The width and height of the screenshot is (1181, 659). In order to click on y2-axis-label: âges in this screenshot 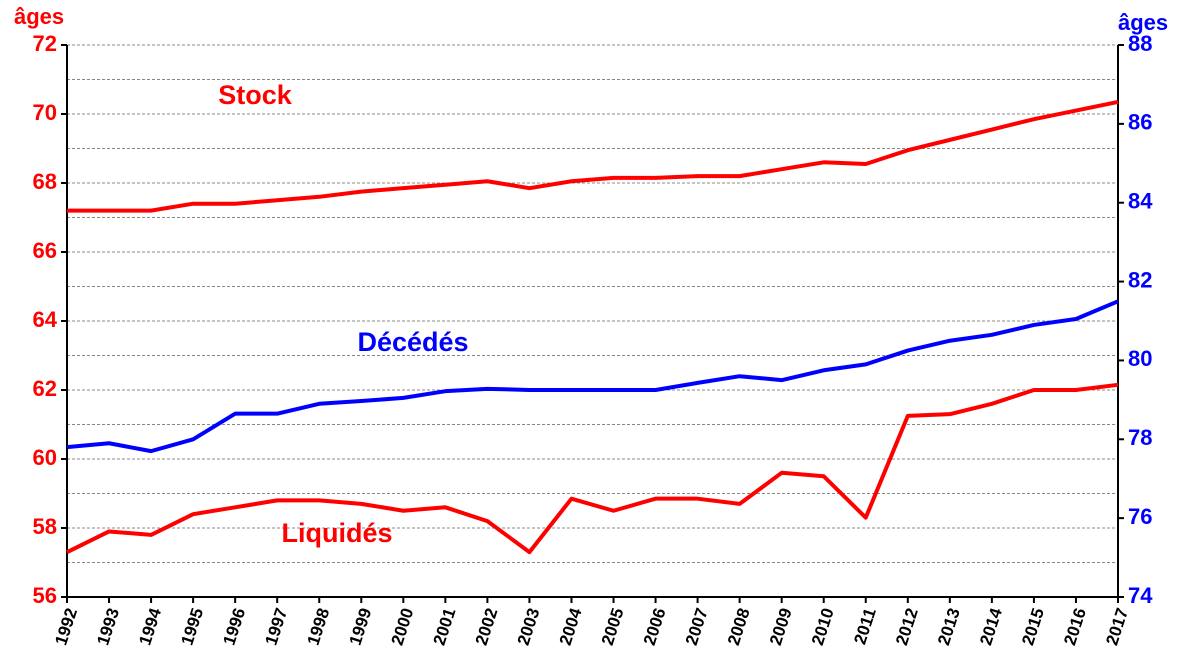, I will do `click(1143, 22)`.